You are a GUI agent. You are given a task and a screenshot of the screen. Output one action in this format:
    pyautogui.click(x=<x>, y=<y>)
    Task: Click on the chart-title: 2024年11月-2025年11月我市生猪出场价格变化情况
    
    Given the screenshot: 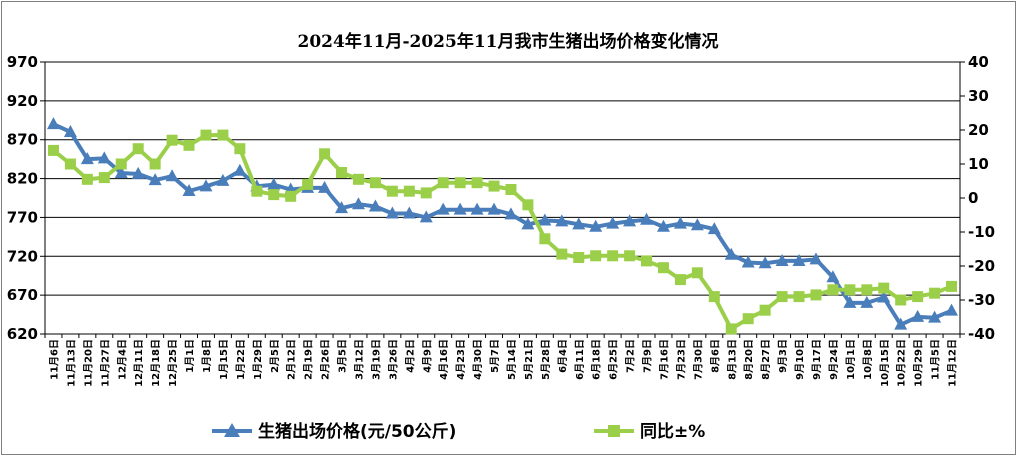 What is the action you would take?
    pyautogui.click(x=508, y=41)
    